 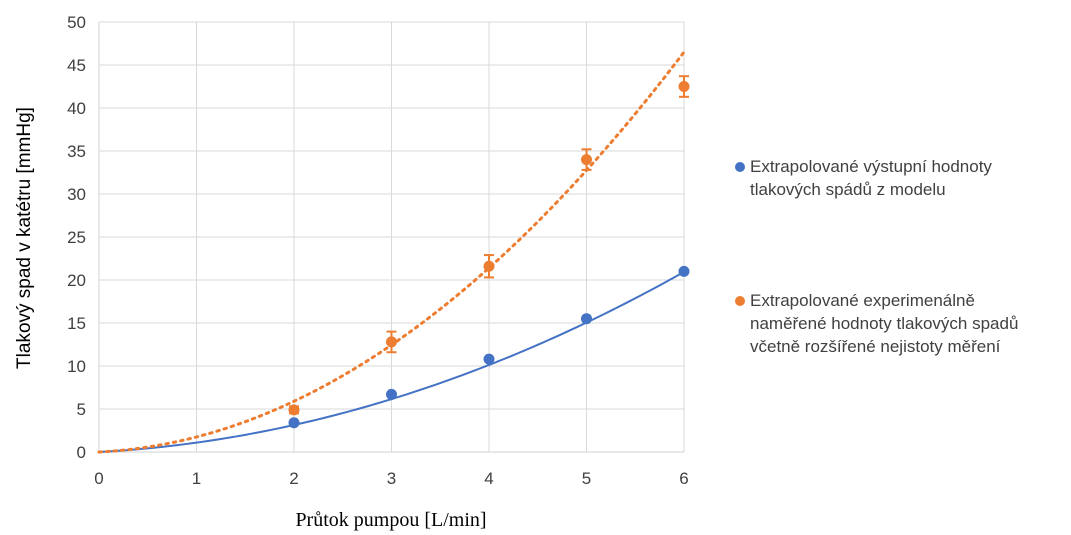 What do you see at coordinates (76, 323) in the screenshot?
I see `y-tick-label: 15` at bounding box center [76, 323].